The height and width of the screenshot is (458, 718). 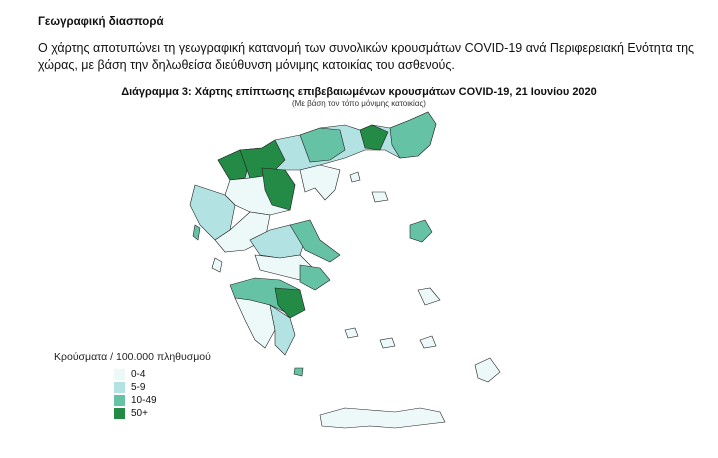 What do you see at coordinates (144, 400) in the screenshot?
I see `legend-label: 10-49` at bounding box center [144, 400].